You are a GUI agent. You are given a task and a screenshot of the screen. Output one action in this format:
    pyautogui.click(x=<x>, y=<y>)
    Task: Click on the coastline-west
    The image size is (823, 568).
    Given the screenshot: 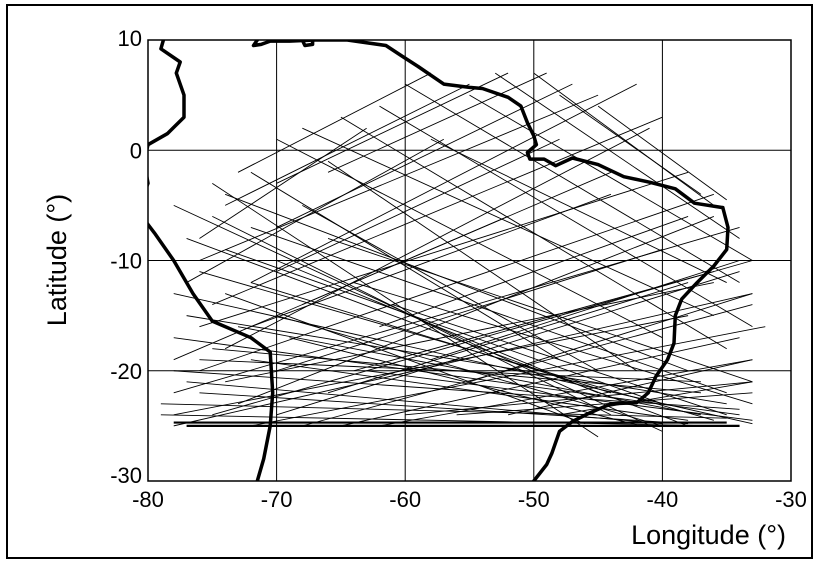 What is the action you would take?
    pyautogui.click(x=211, y=260)
    